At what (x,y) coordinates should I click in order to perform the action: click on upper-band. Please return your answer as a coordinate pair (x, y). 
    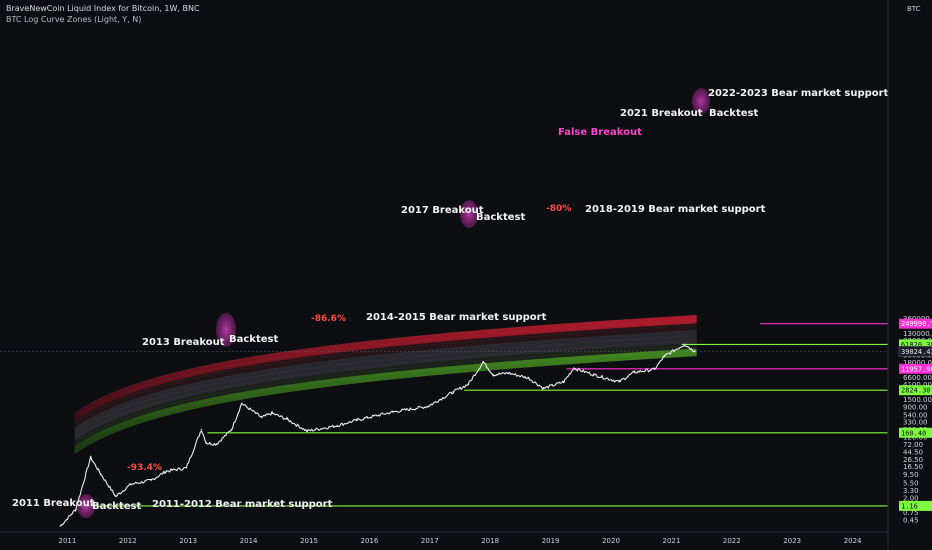
    Looking at the image, I should click on (385, 368).